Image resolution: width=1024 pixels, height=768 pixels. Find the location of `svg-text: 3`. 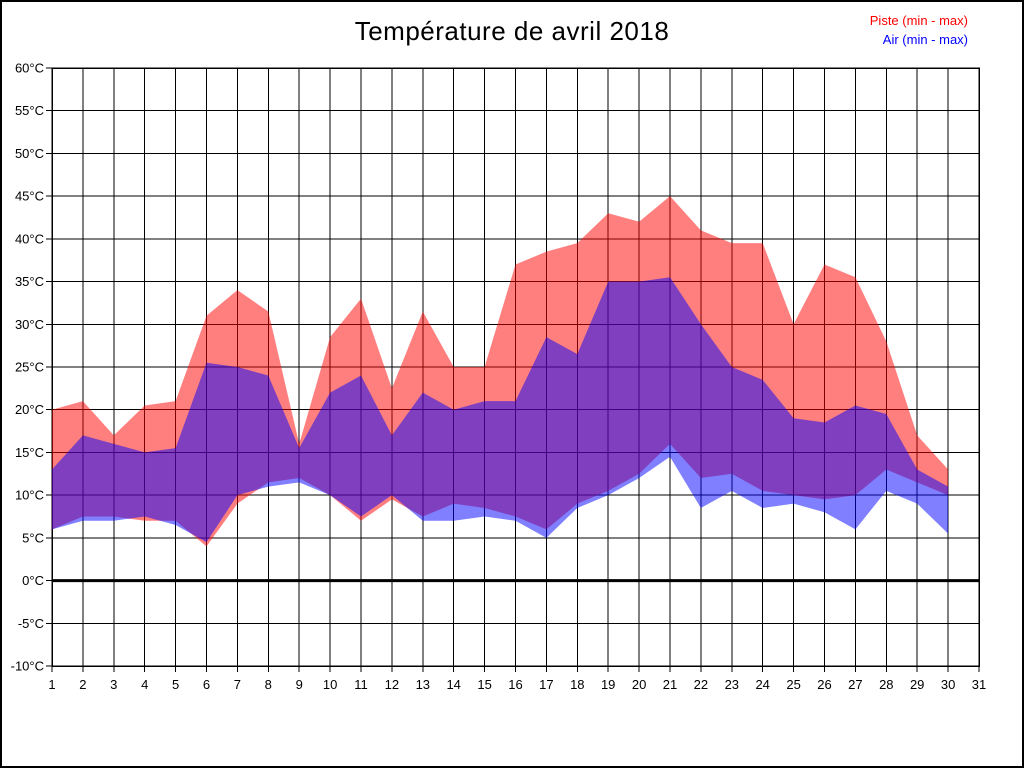

svg-text: 3 is located at coordinates (113, 684).